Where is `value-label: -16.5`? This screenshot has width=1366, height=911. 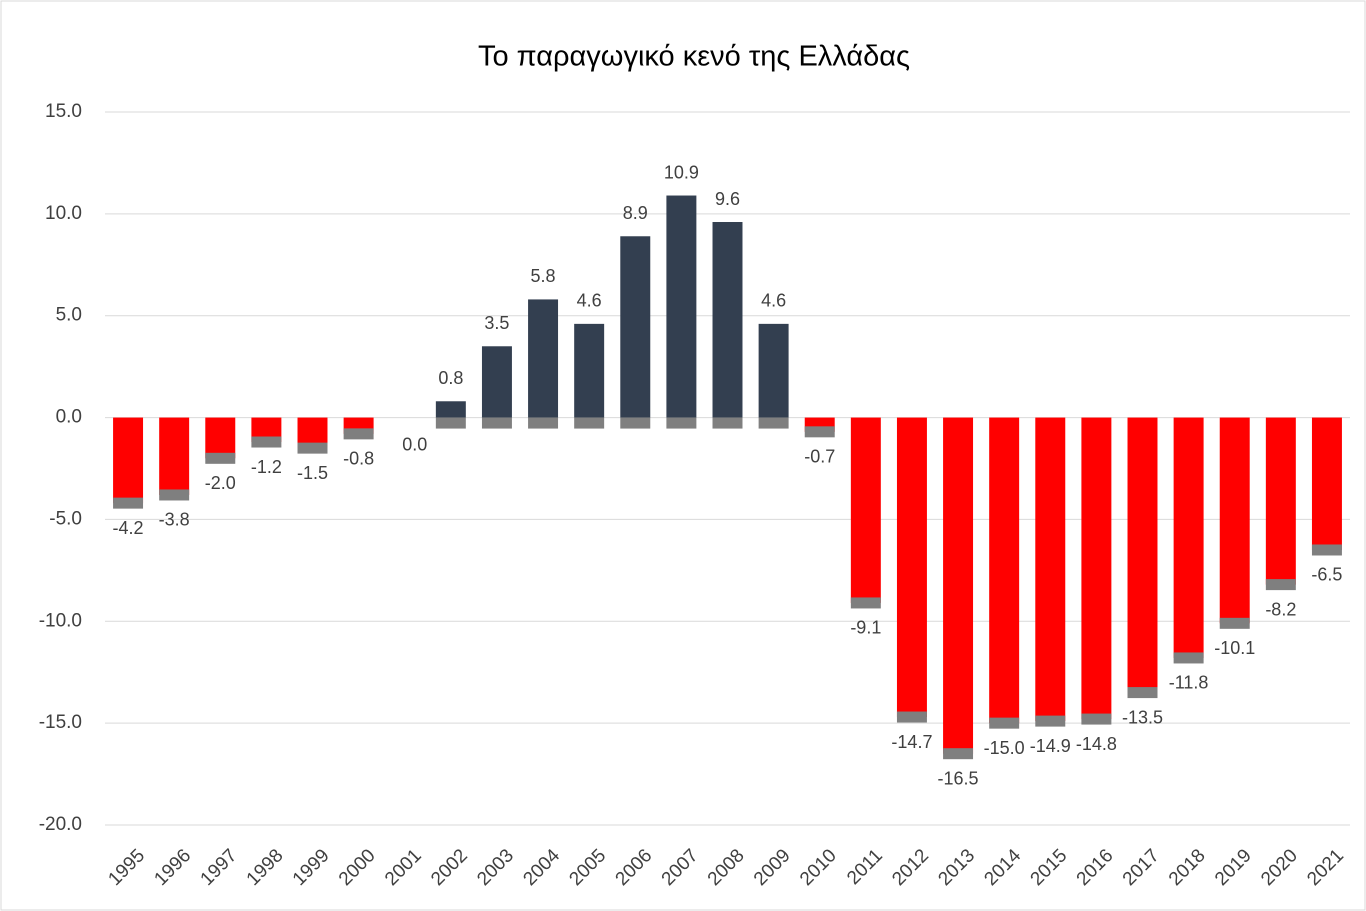 value-label: -16.5 is located at coordinates (958, 778).